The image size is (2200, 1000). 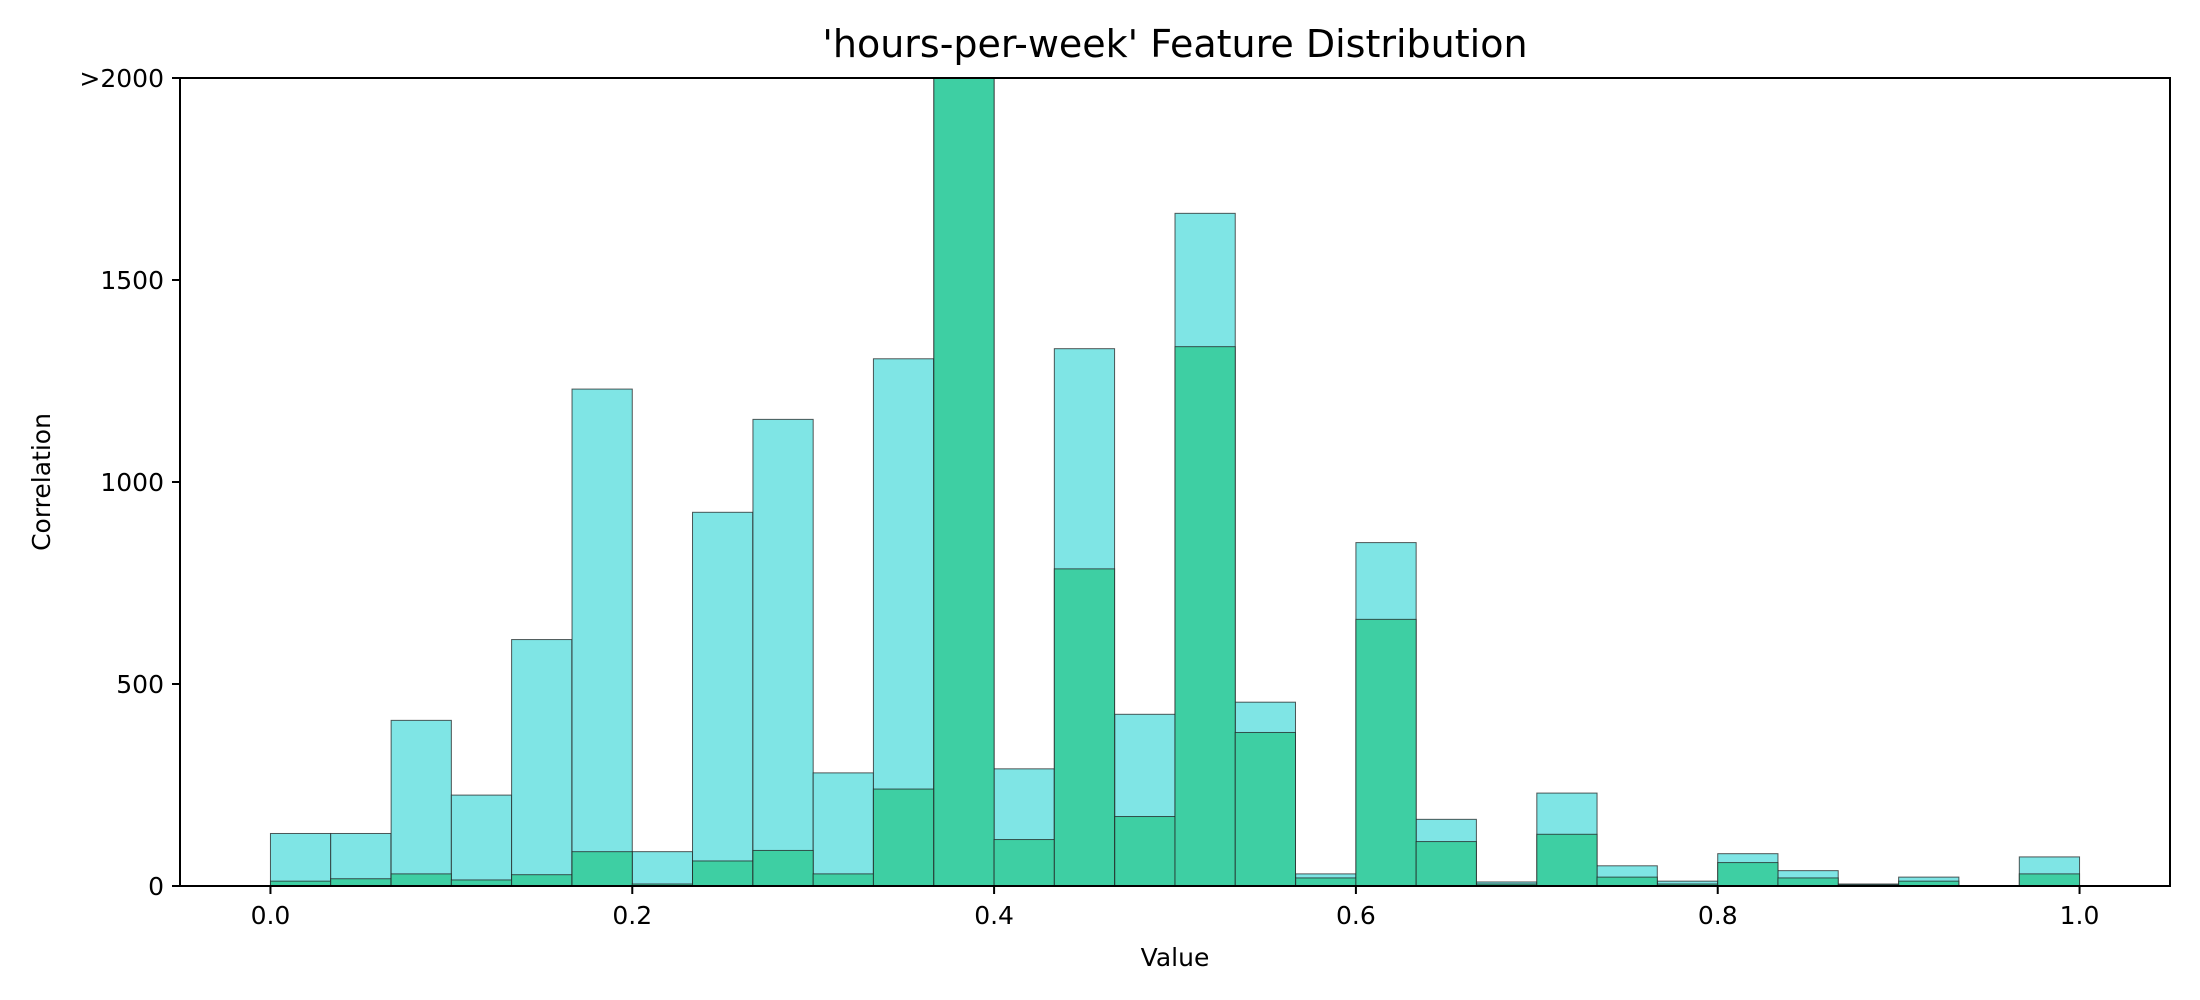 What do you see at coordinates (2080, 915) in the screenshot?
I see `x-tick-label-6: 1.0` at bounding box center [2080, 915].